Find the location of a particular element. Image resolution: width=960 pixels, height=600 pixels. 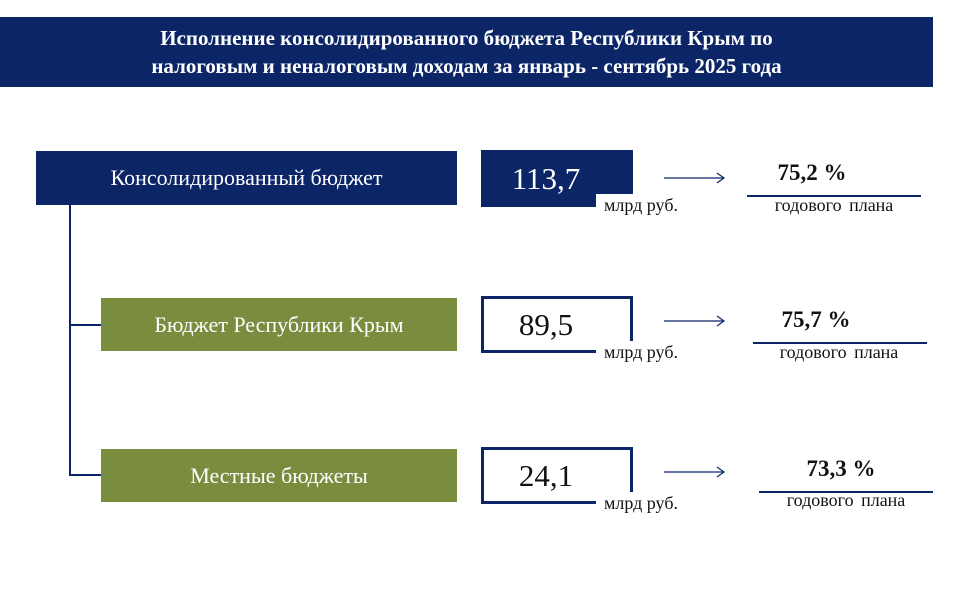

value-text: 89,5 is located at coordinates (546, 324).